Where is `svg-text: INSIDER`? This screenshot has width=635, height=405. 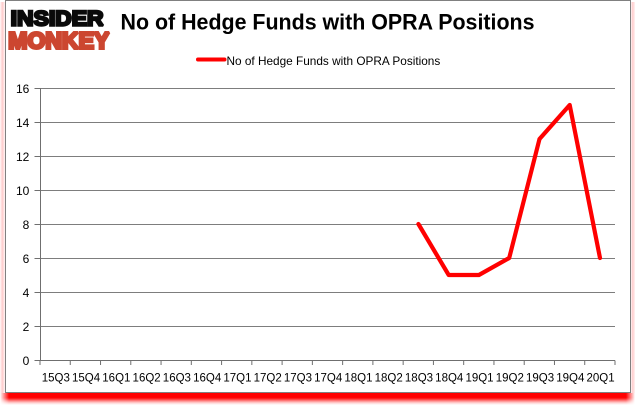
svg-text: INSIDER is located at coordinates (57, 18).